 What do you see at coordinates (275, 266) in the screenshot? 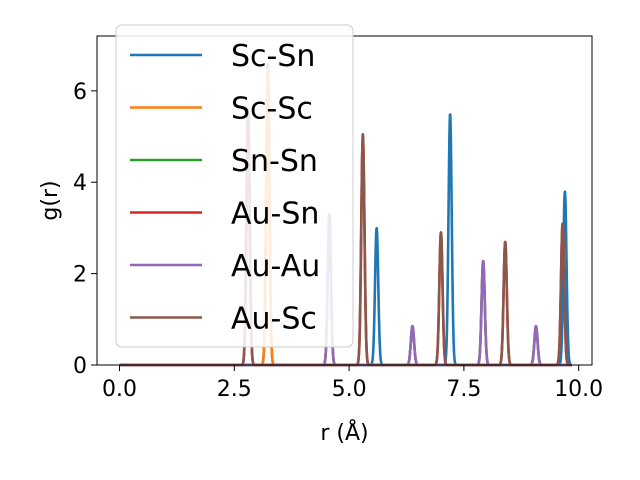
I see `legend-label-au-au: Au-Au` at bounding box center [275, 266].